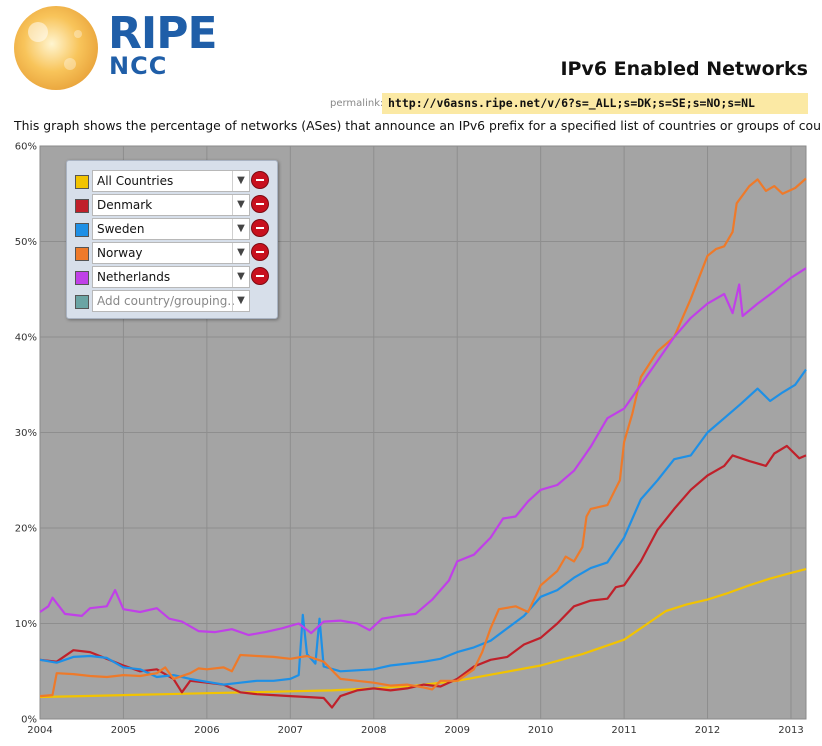  I want to click on x-tick-label: 2009, so click(456, 730).